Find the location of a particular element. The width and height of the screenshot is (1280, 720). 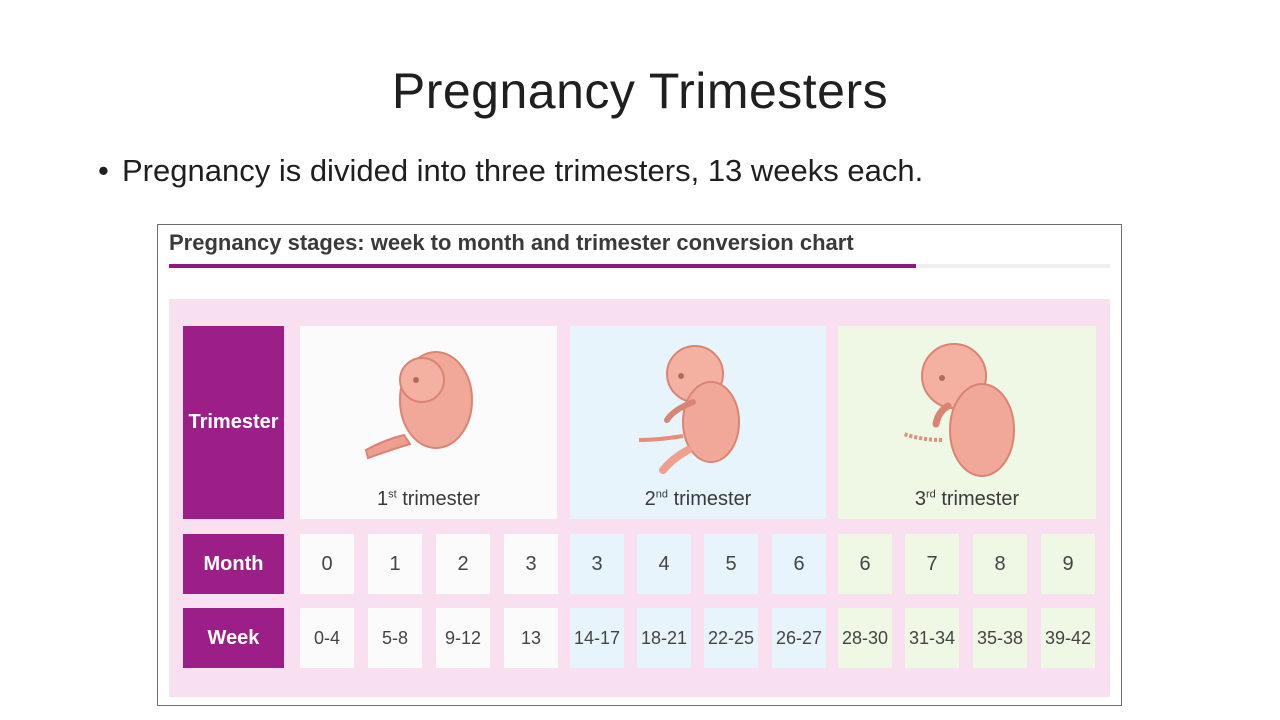

month-cell: 0 is located at coordinates (327, 564).